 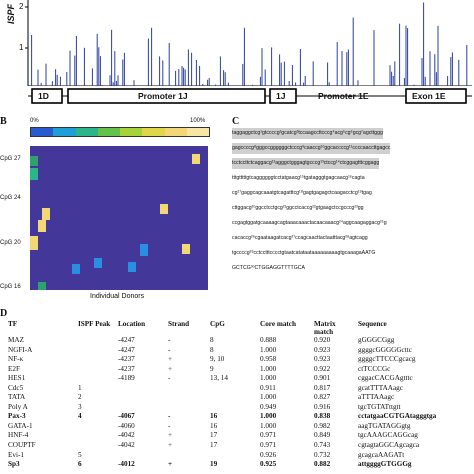 I want to click on header-location: Location, so click(x=132, y=324).